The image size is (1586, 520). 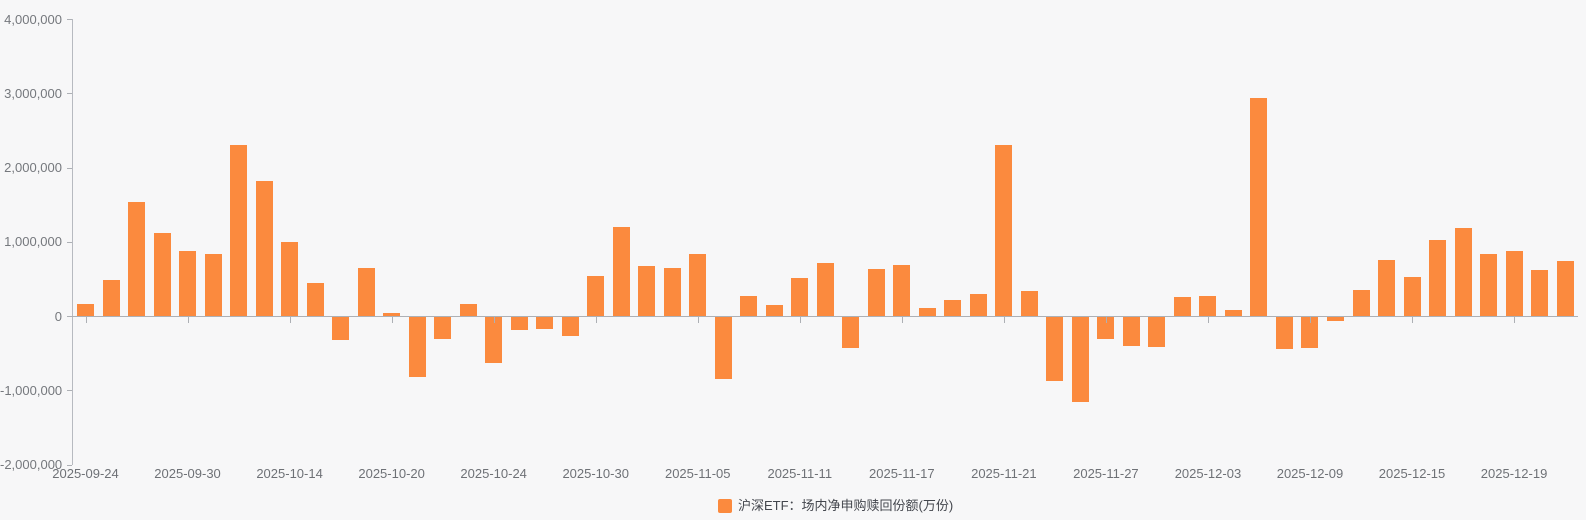 What do you see at coordinates (902, 473) in the screenshot?
I see `x-axis-label: 2025-11-17` at bounding box center [902, 473].